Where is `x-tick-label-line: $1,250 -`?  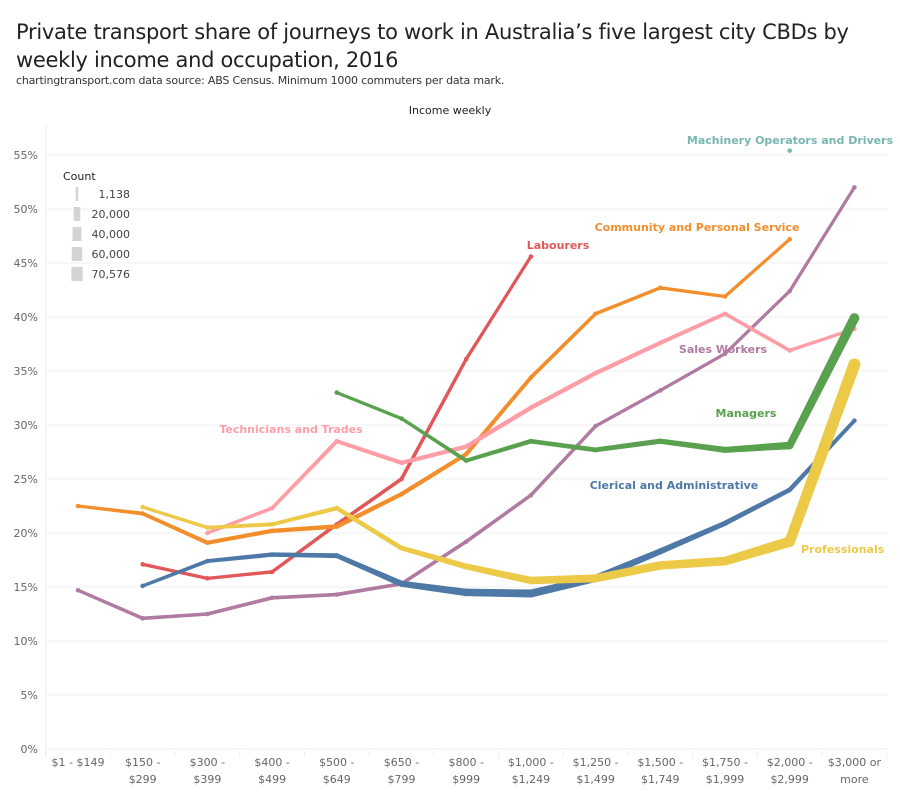
x-tick-label-line: $1,250 - is located at coordinates (596, 762).